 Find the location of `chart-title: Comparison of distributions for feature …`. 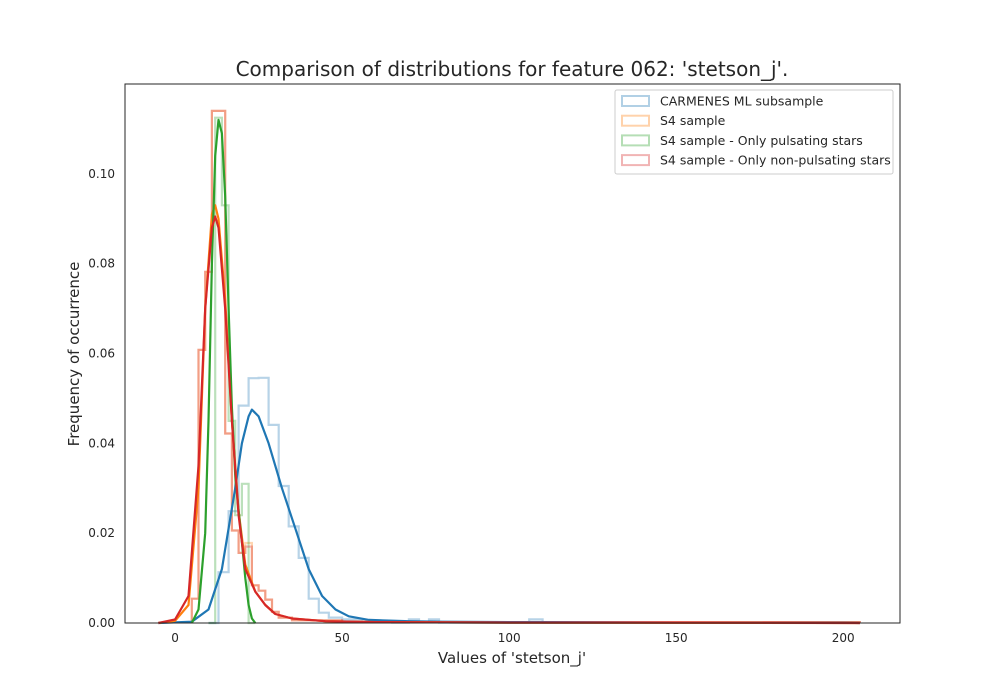

chart-title: Comparison of distributions for feature … is located at coordinates (512, 69).